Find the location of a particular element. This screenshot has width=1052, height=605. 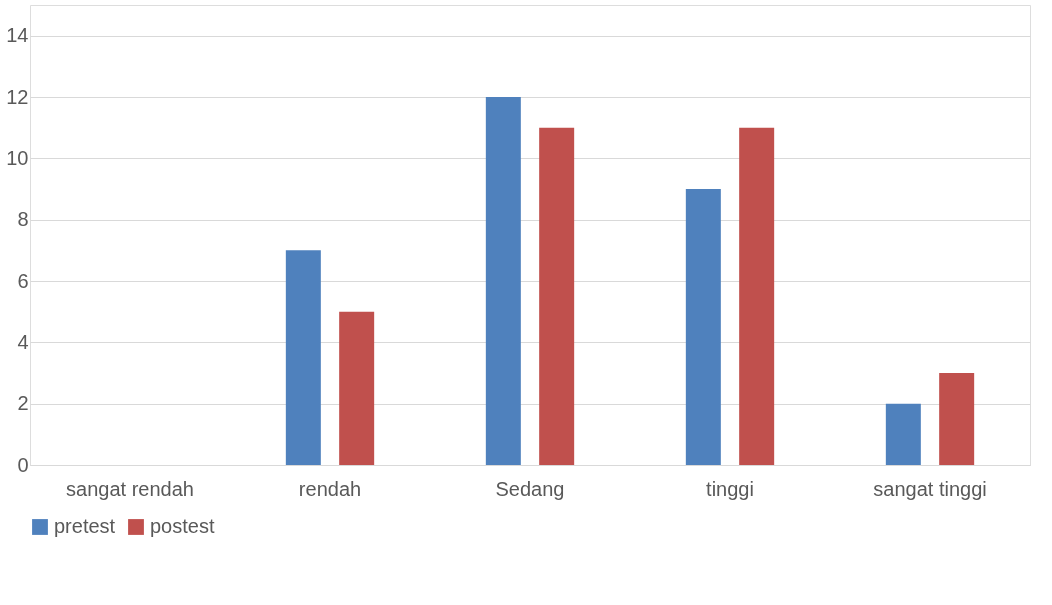

x-tick-label: Sedang is located at coordinates (530, 488).